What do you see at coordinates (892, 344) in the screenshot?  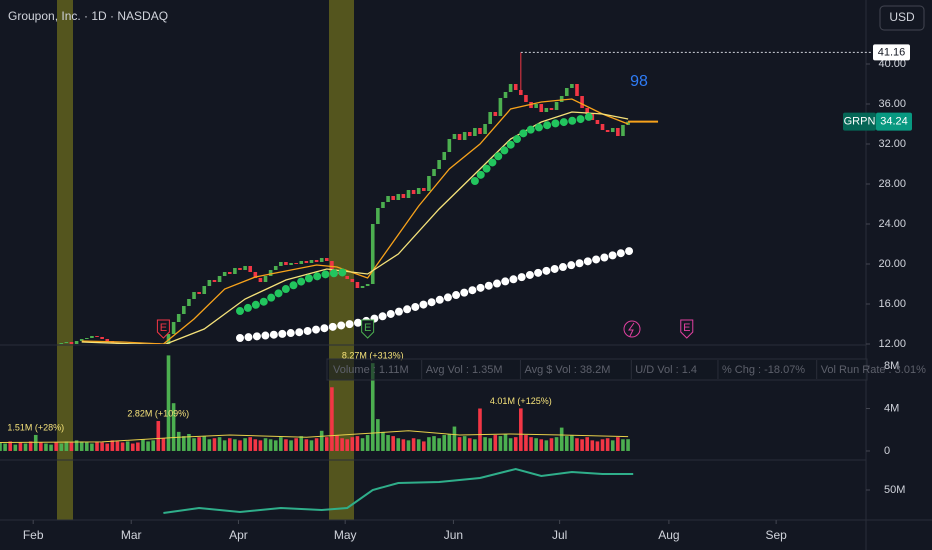 I see `y-tick-label: 12.00` at bounding box center [892, 344].